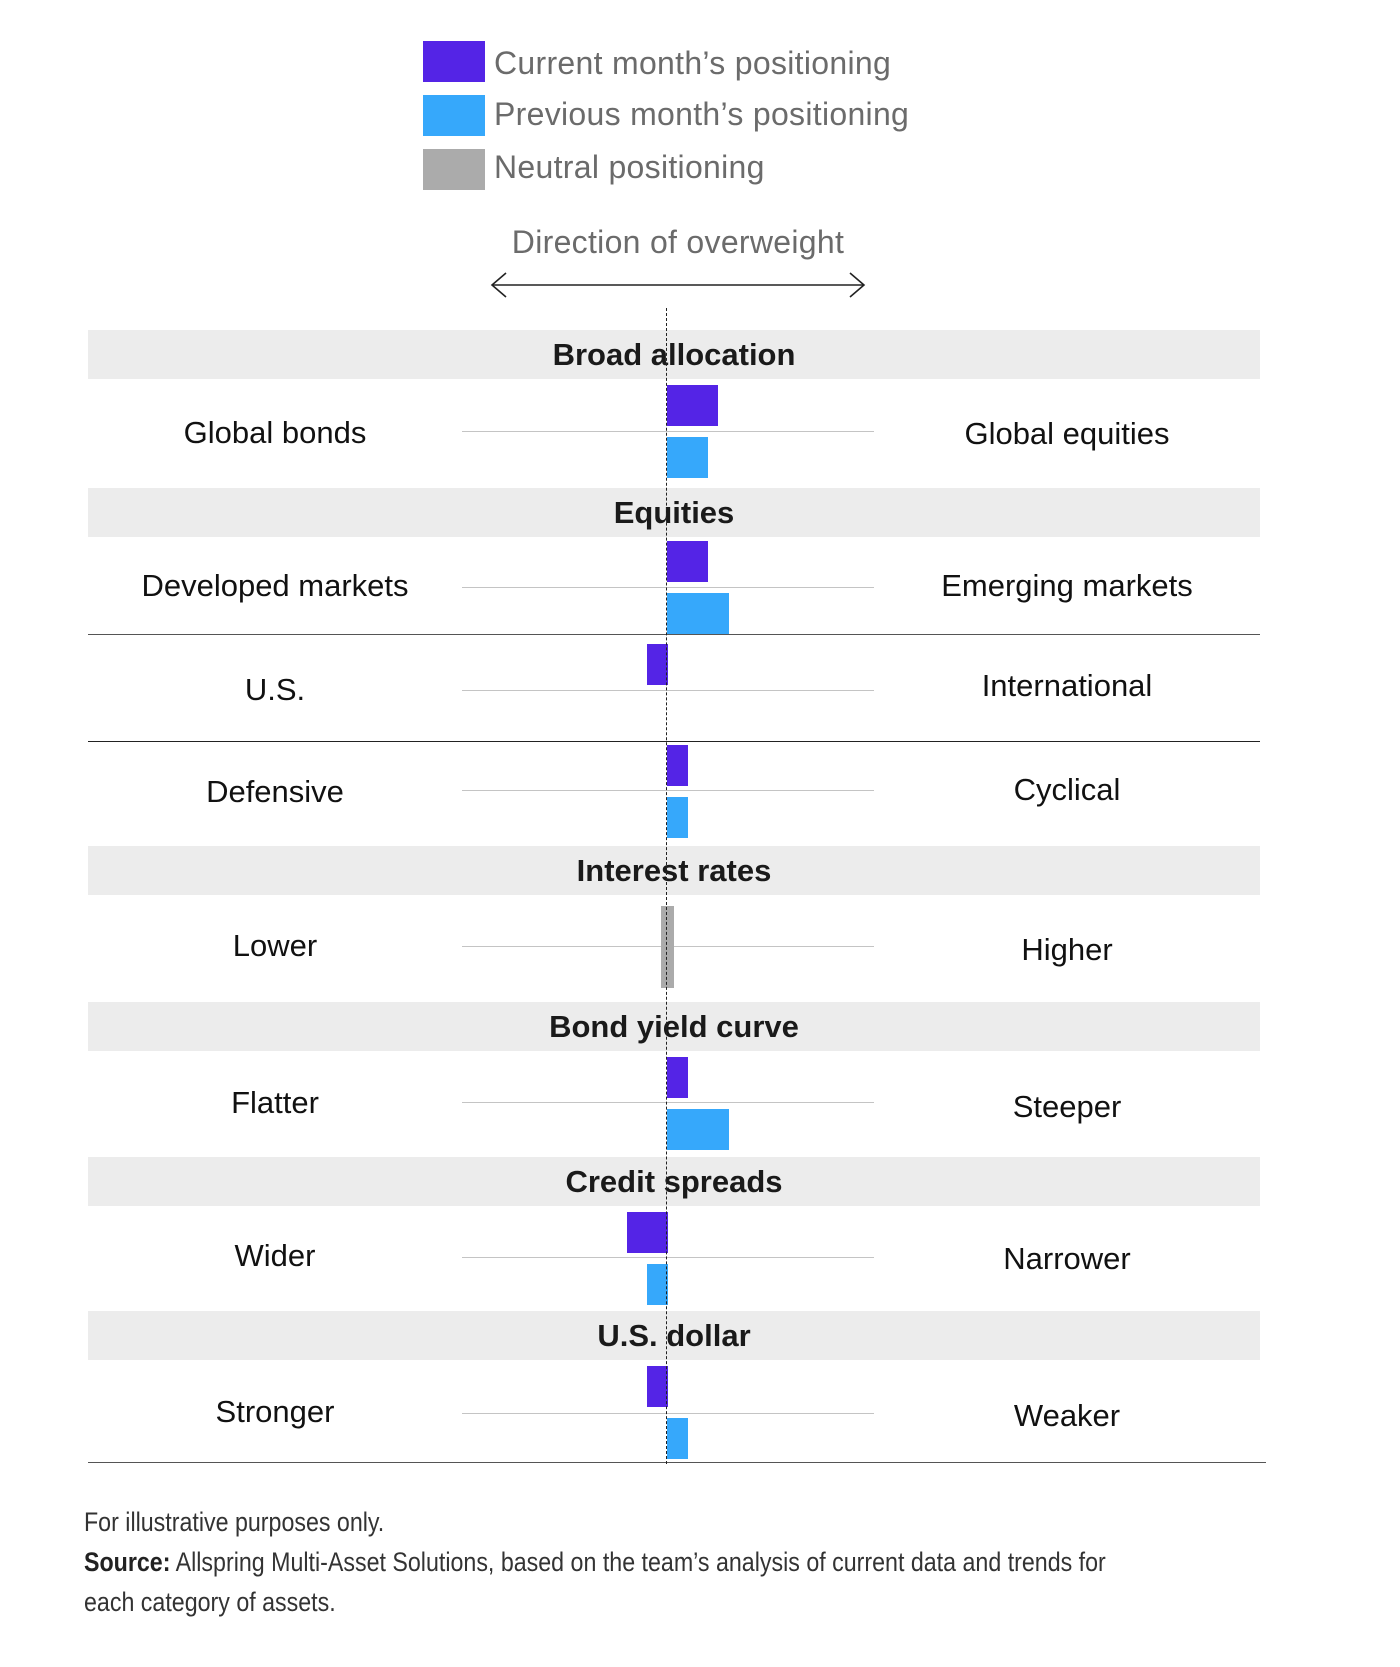 This screenshot has width=1400, height=1667. What do you see at coordinates (687, 561) in the screenshot?
I see `bar-current-dev-em` at bounding box center [687, 561].